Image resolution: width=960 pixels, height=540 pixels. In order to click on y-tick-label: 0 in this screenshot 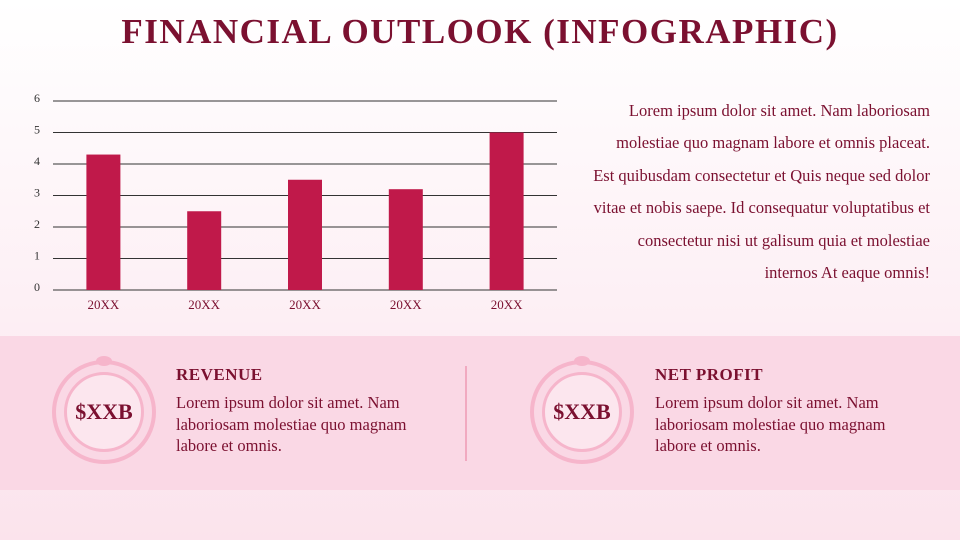, I will do `click(37, 287)`.